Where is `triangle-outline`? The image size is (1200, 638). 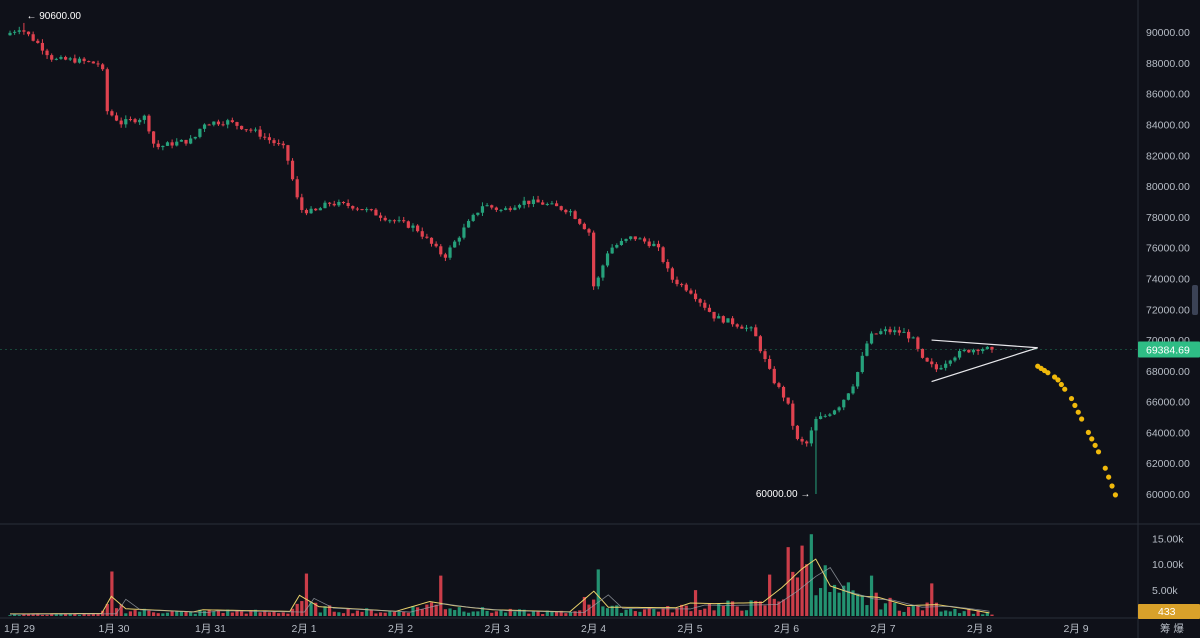
triangle-outline is located at coordinates (984, 361).